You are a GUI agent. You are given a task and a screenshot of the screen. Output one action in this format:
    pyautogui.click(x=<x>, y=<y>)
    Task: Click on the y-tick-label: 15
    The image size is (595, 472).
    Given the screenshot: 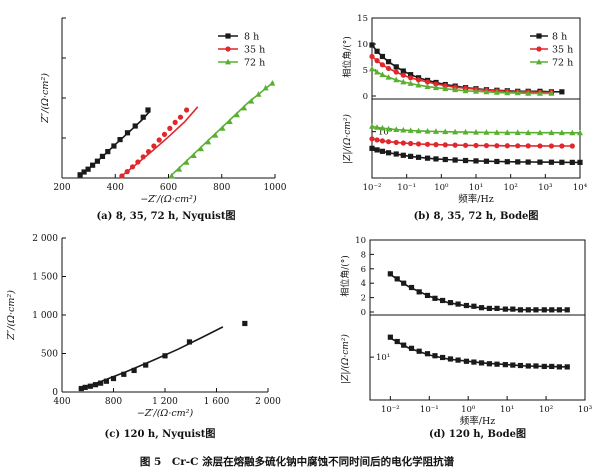 What is the action you would take?
    pyautogui.click(x=362, y=19)
    